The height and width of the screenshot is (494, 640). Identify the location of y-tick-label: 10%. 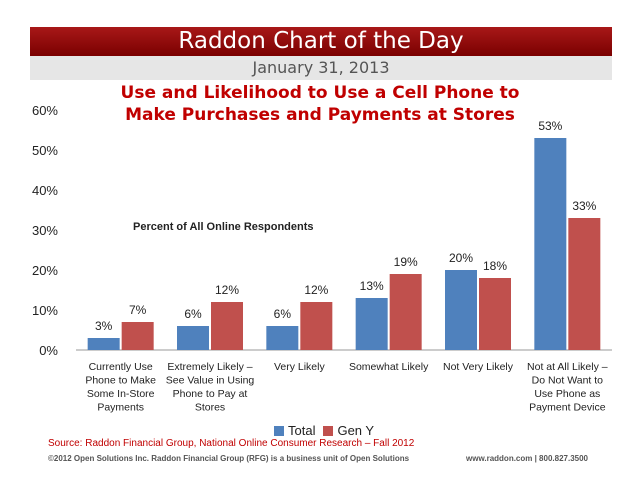
(45, 310).